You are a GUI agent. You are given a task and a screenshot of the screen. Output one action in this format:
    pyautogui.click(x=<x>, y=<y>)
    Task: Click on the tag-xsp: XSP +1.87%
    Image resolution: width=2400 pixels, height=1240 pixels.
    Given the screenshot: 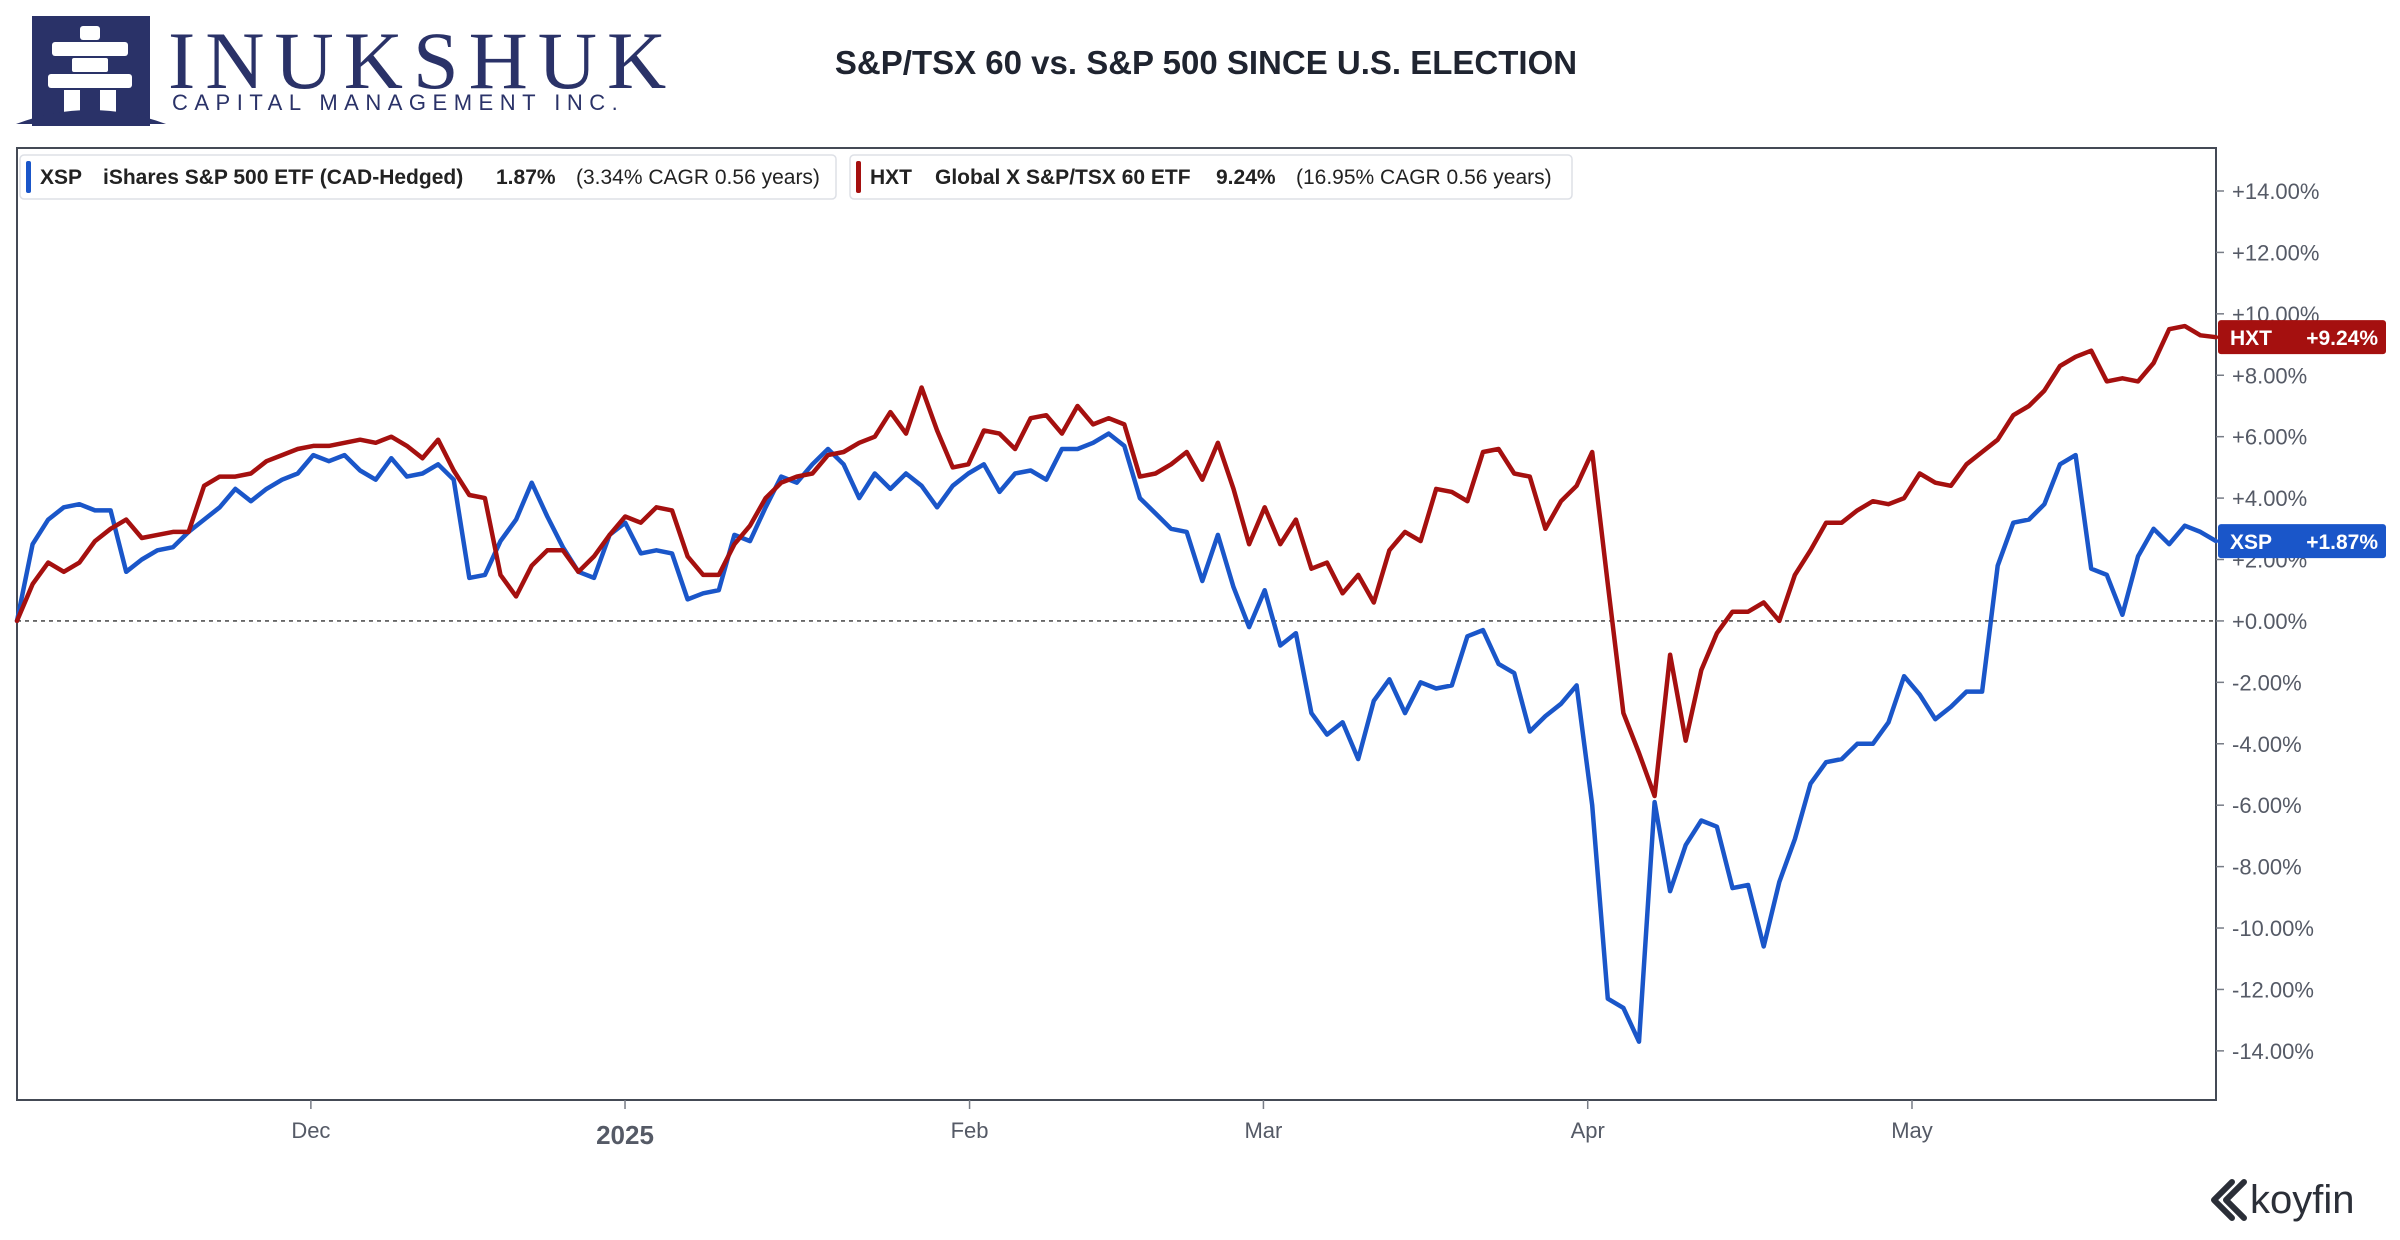 What is the action you would take?
    pyautogui.click(x=2302, y=541)
    